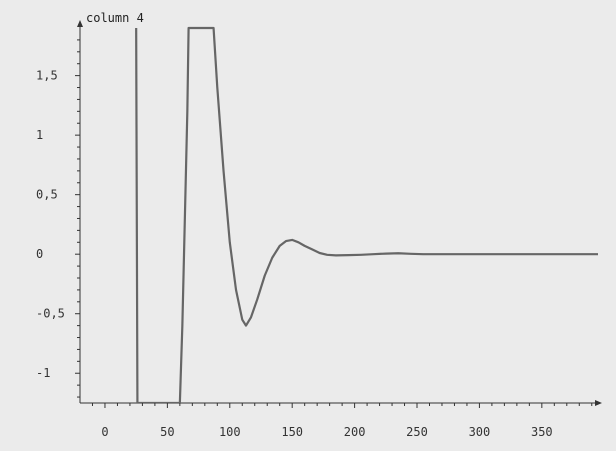 The height and width of the screenshot is (451, 616). Describe the element at coordinates (167, 432) in the screenshot. I see `x-tick-label: 50` at that location.